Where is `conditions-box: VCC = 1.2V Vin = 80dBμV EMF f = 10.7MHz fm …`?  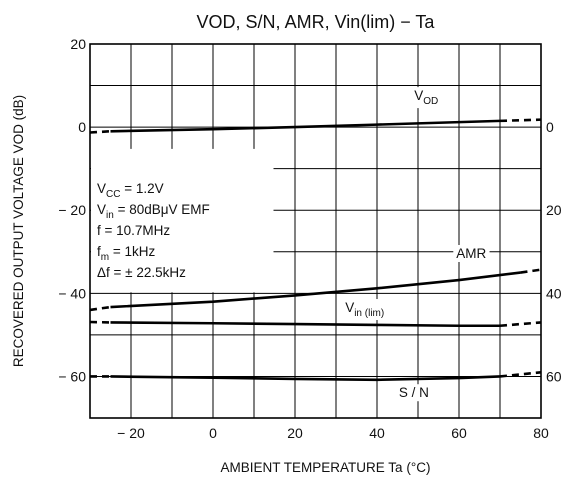 conditions-box: VCC = 1.2V Vin = 80dBμV EMF f = 10.7MHz fm … is located at coordinates (182, 220).